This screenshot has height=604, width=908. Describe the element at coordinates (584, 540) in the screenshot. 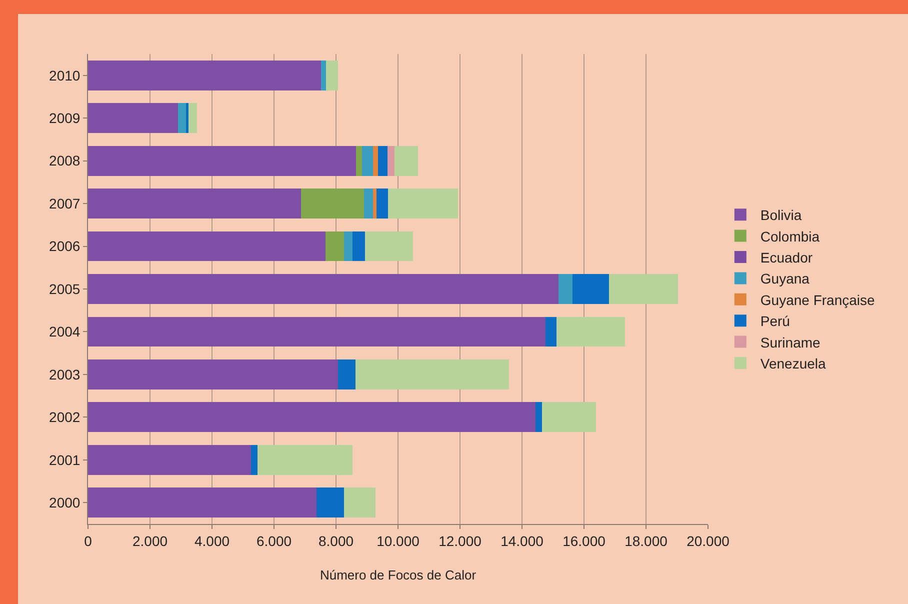

I see `x-tick-label: 16.000` at that location.